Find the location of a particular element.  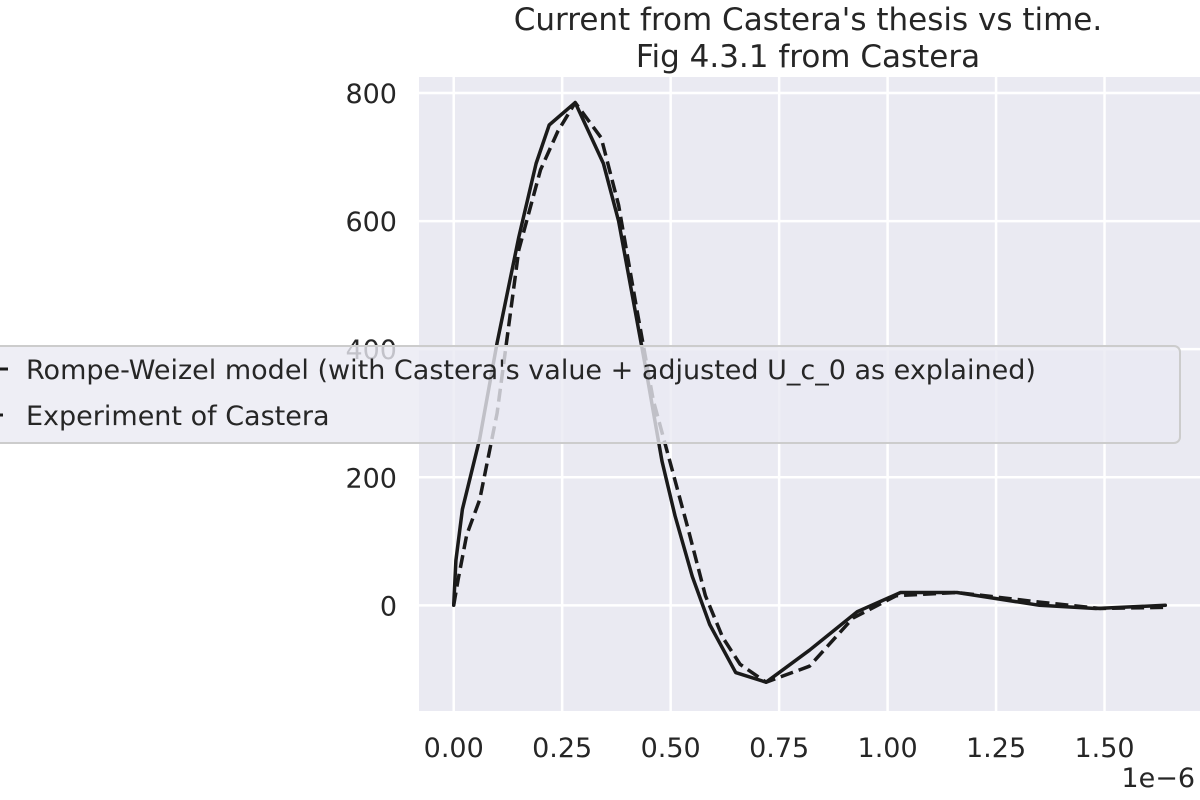

x-tick-label: 1.25 is located at coordinates (996, 748).